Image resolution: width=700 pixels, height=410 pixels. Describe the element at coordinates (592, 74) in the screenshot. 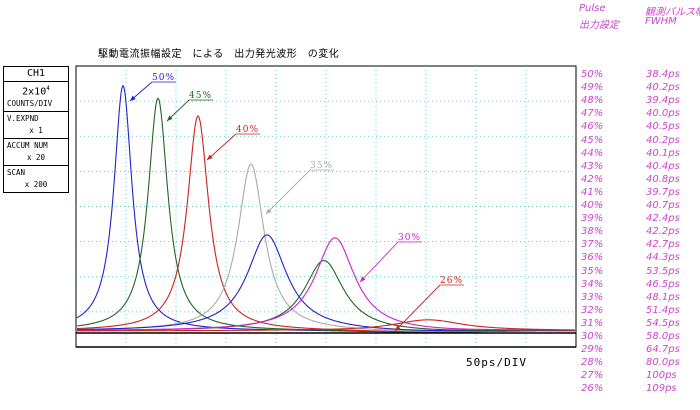

I see `table-setting-0: 50%` at that location.